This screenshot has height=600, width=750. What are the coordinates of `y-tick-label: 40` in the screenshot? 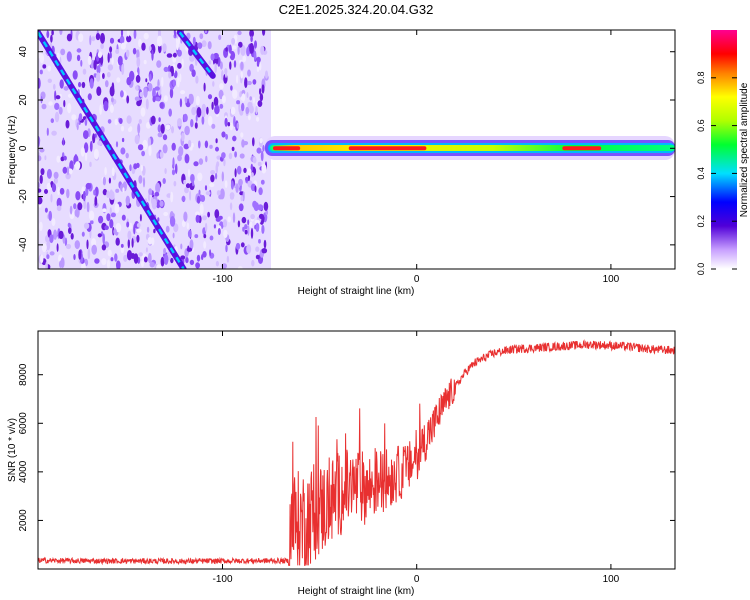 It's located at (23, 52).